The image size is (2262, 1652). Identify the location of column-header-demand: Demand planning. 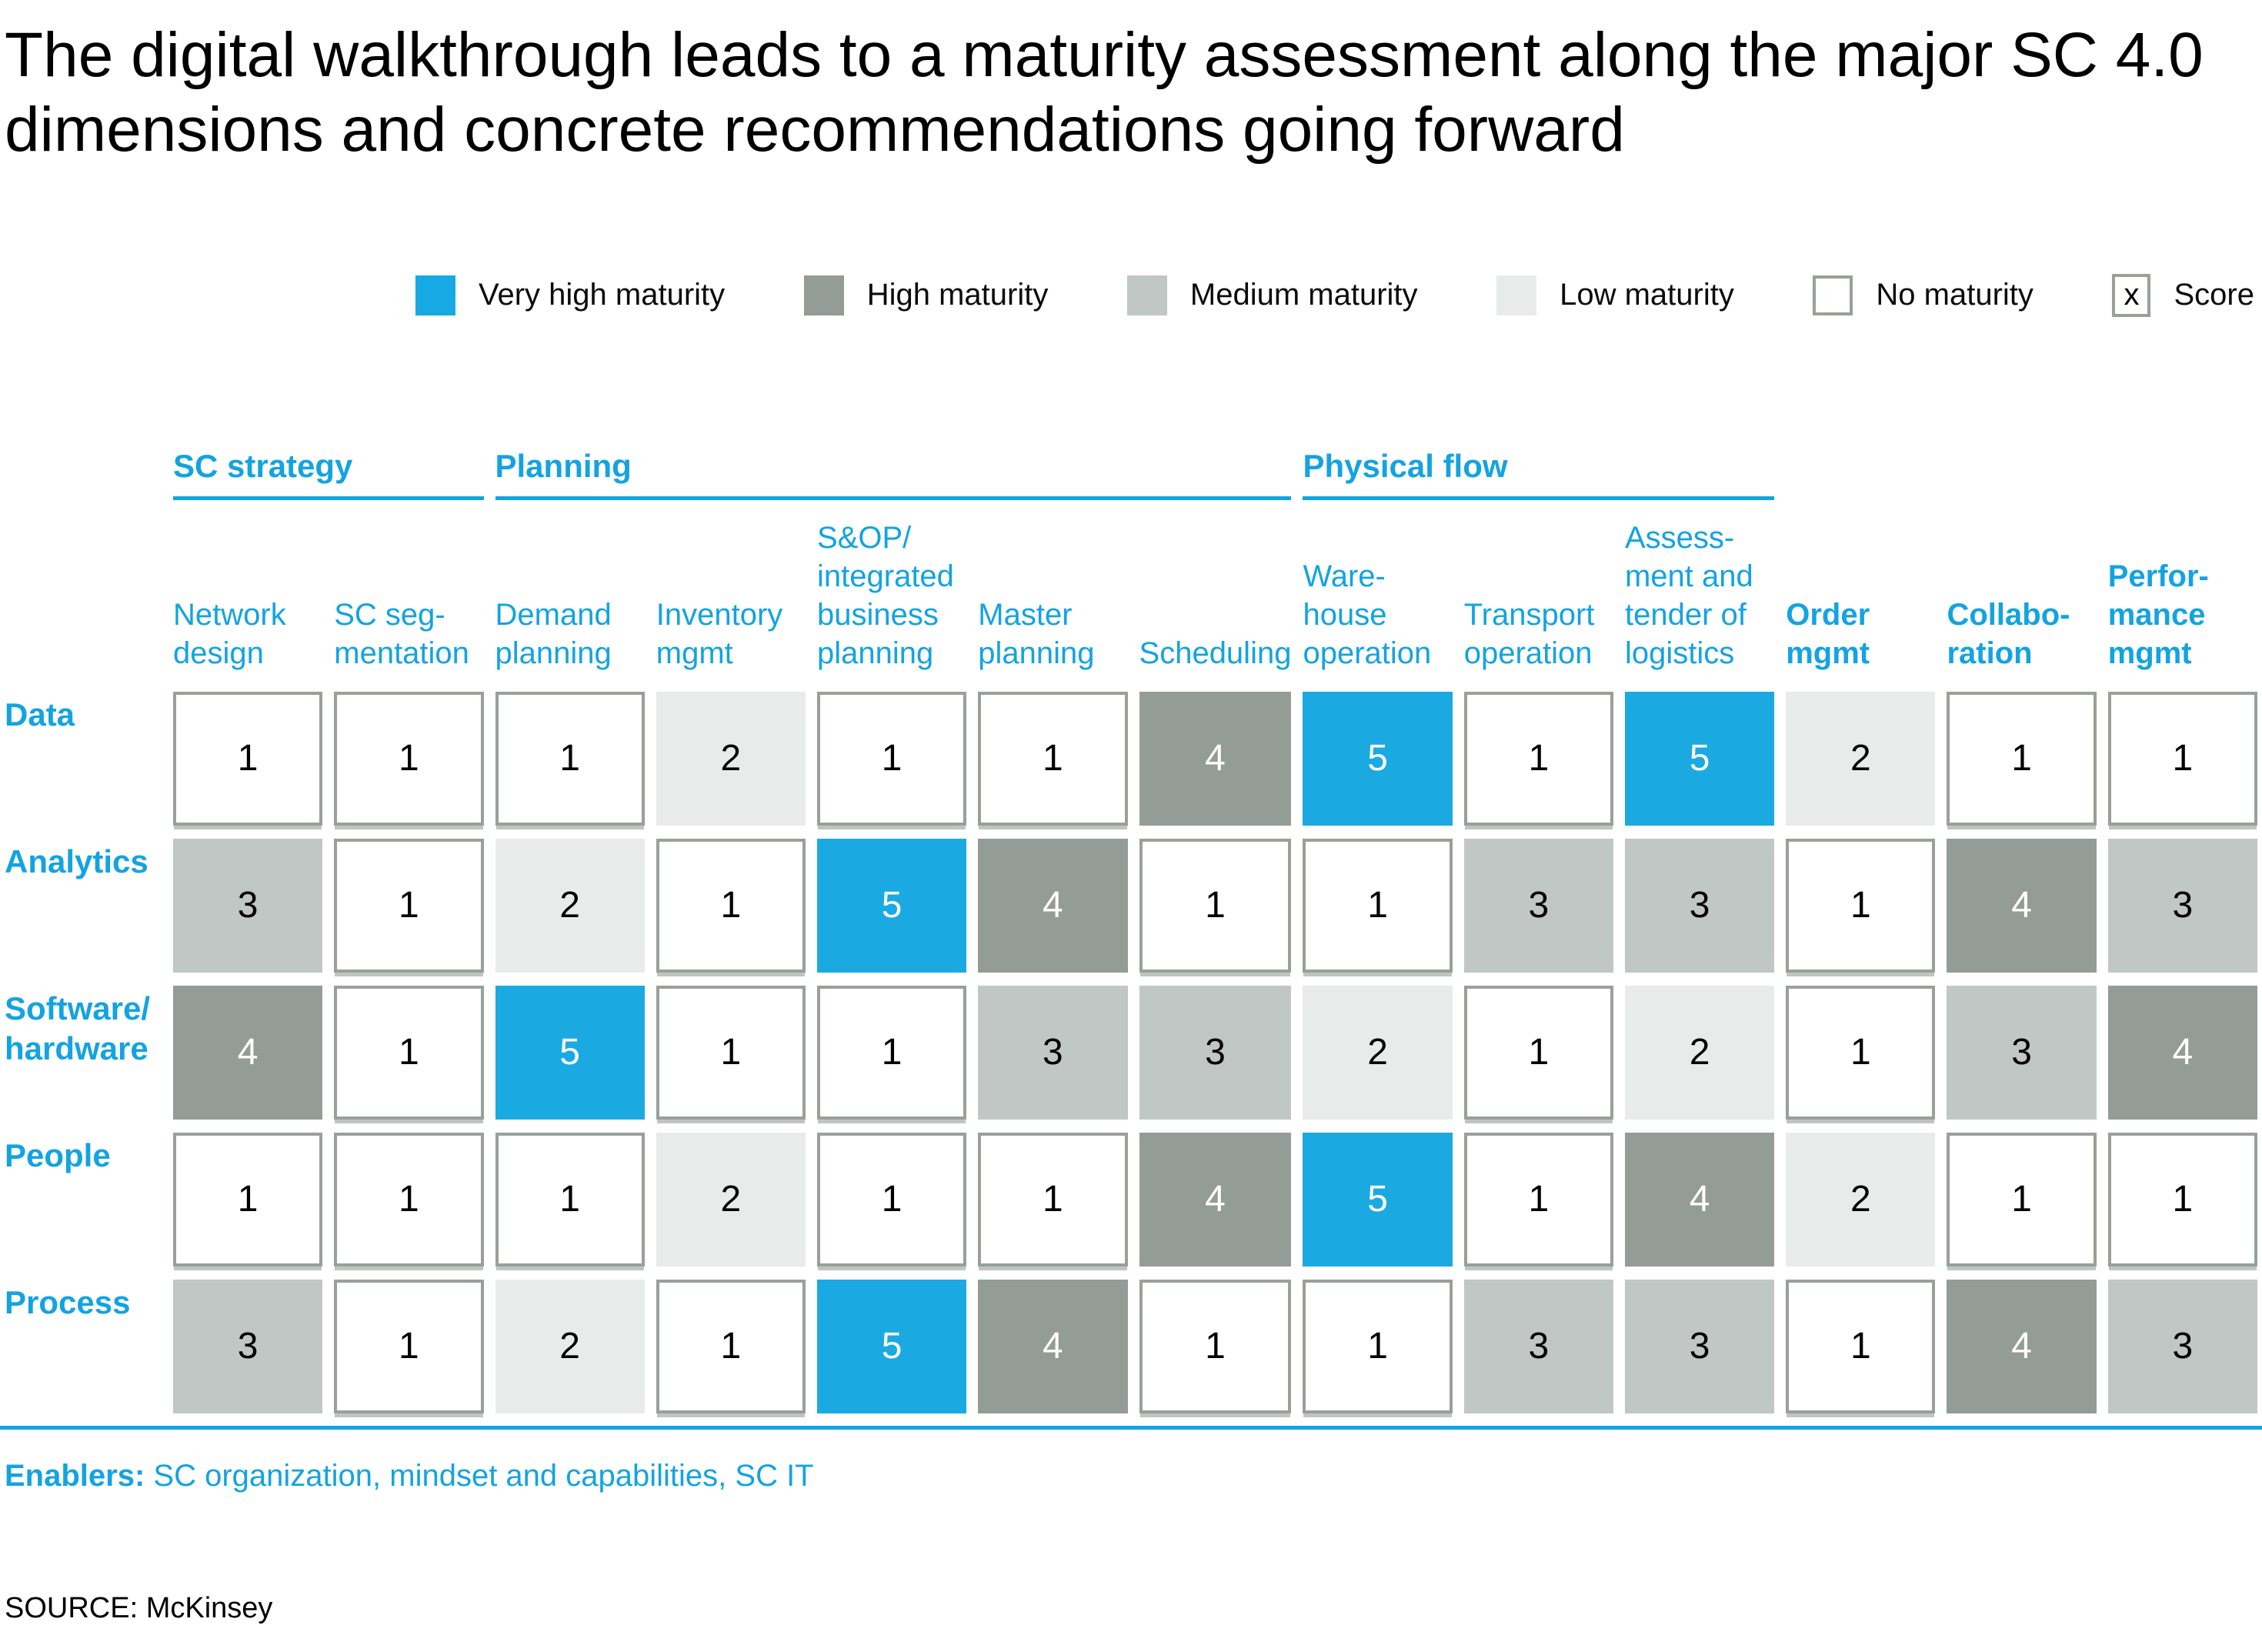
(553, 633).